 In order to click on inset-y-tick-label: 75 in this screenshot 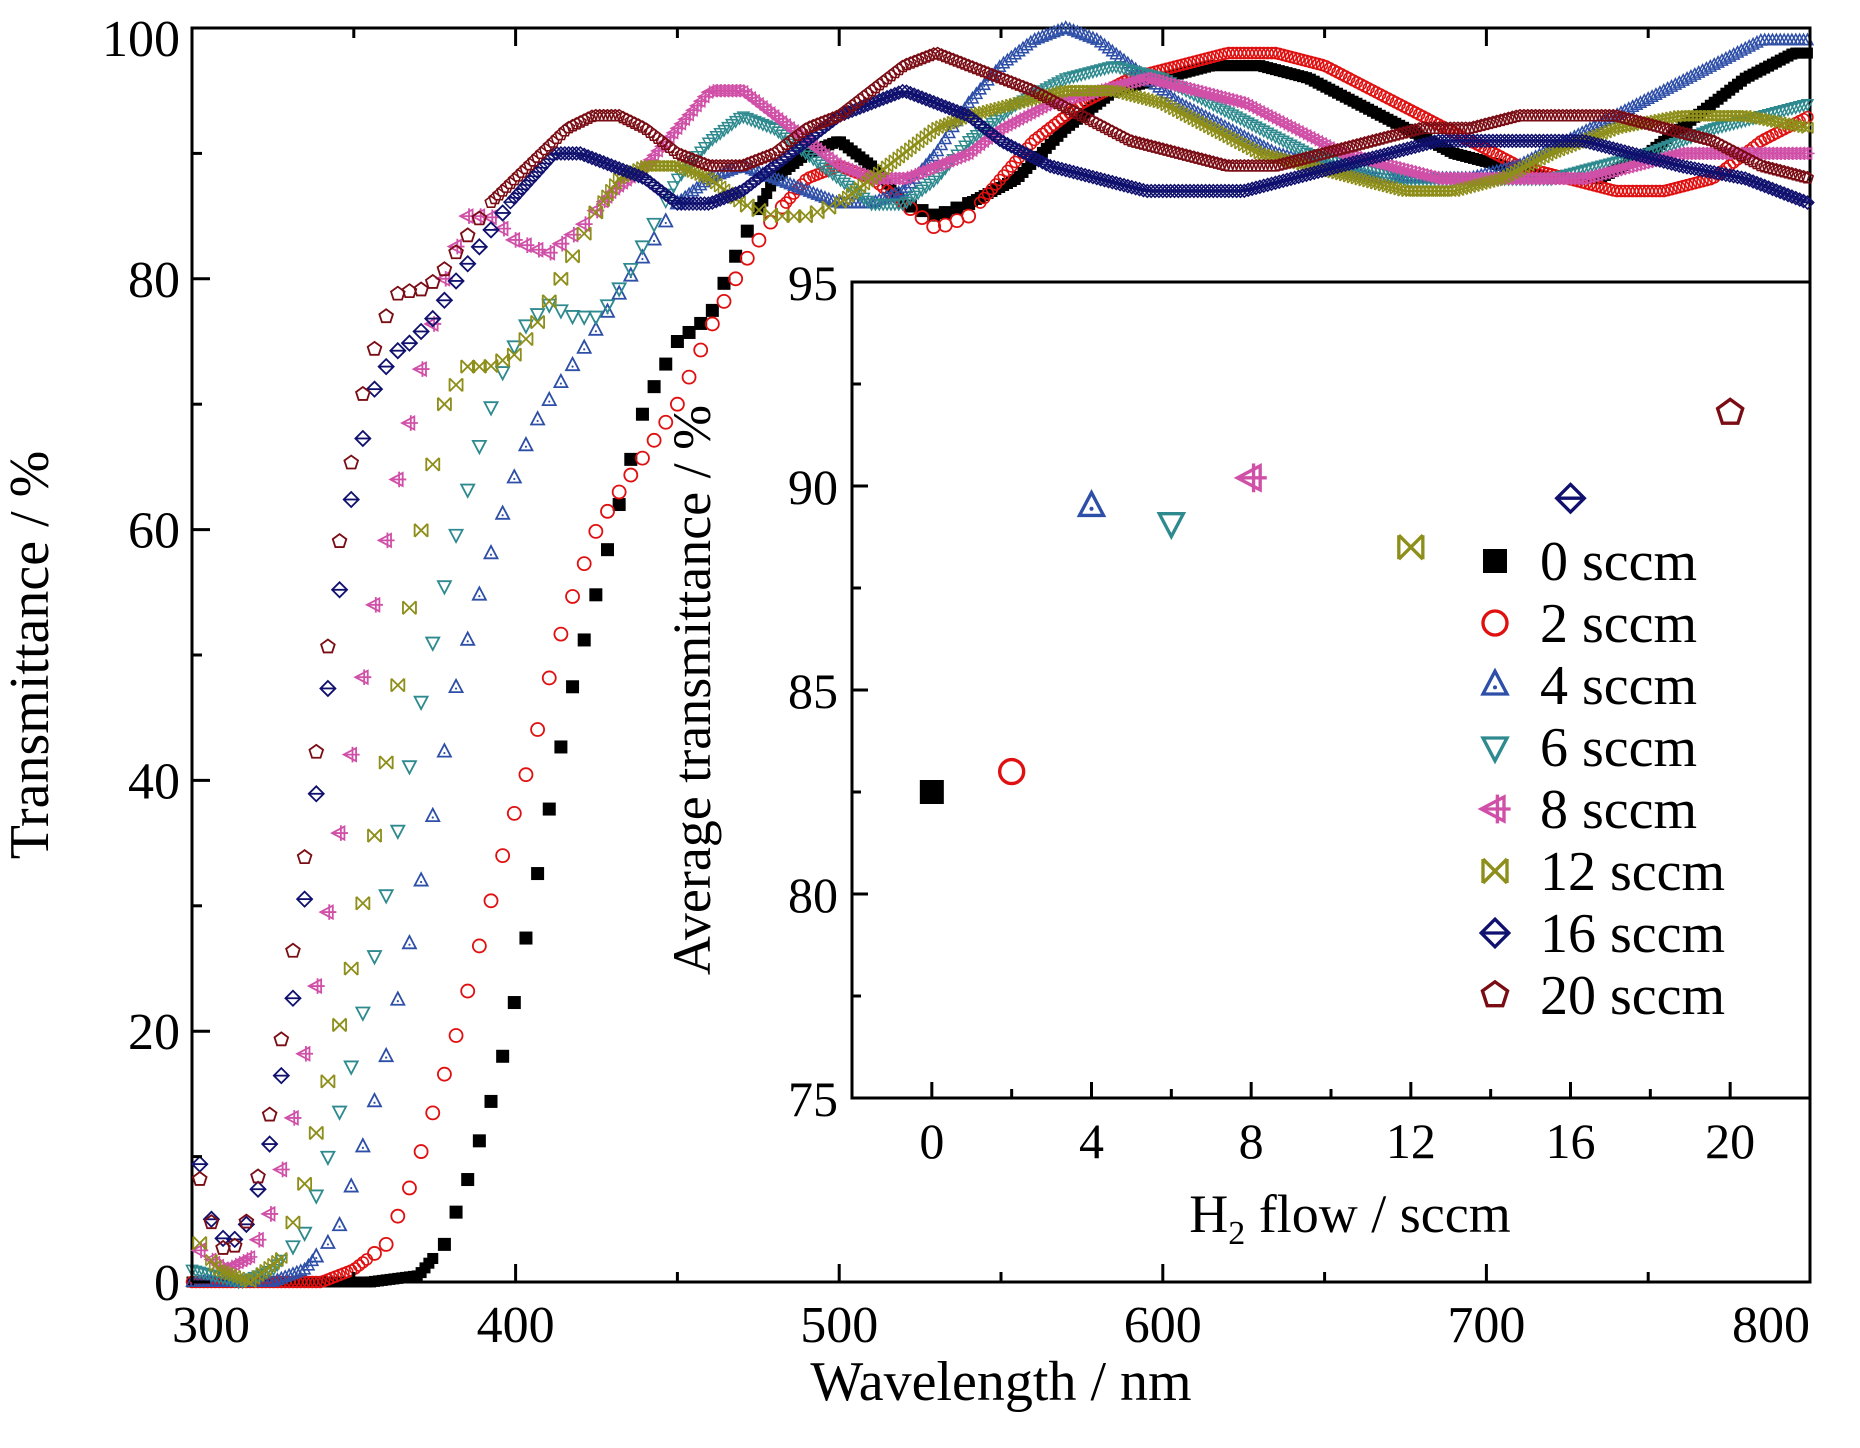, I will do `click(813, 1099)`.